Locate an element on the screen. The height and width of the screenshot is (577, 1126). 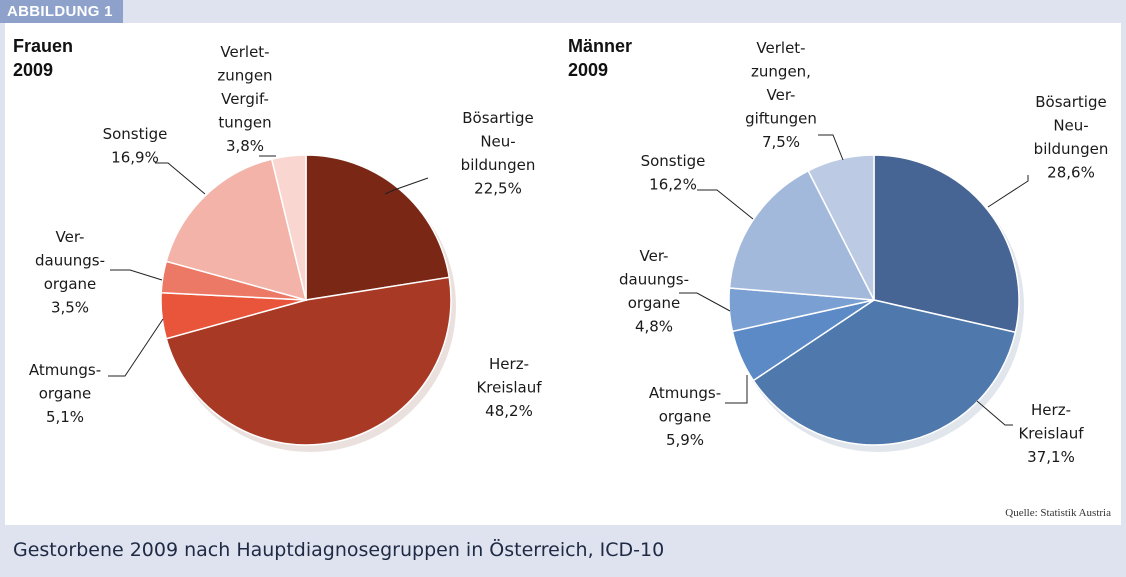
slice-label-atmungsorgane: Atmungs-organe 5,1% is located at coordinates (65, 393).